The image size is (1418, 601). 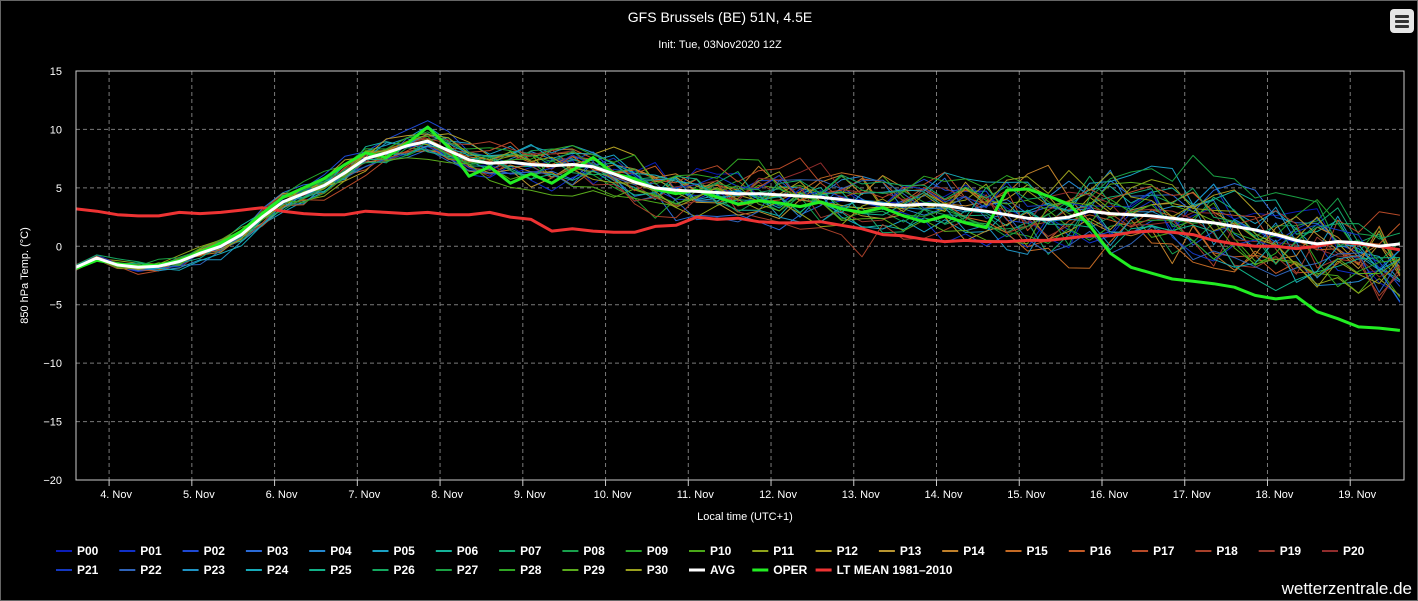 I want to click on legend-item-p25: P25, so click(x=330, y=570).